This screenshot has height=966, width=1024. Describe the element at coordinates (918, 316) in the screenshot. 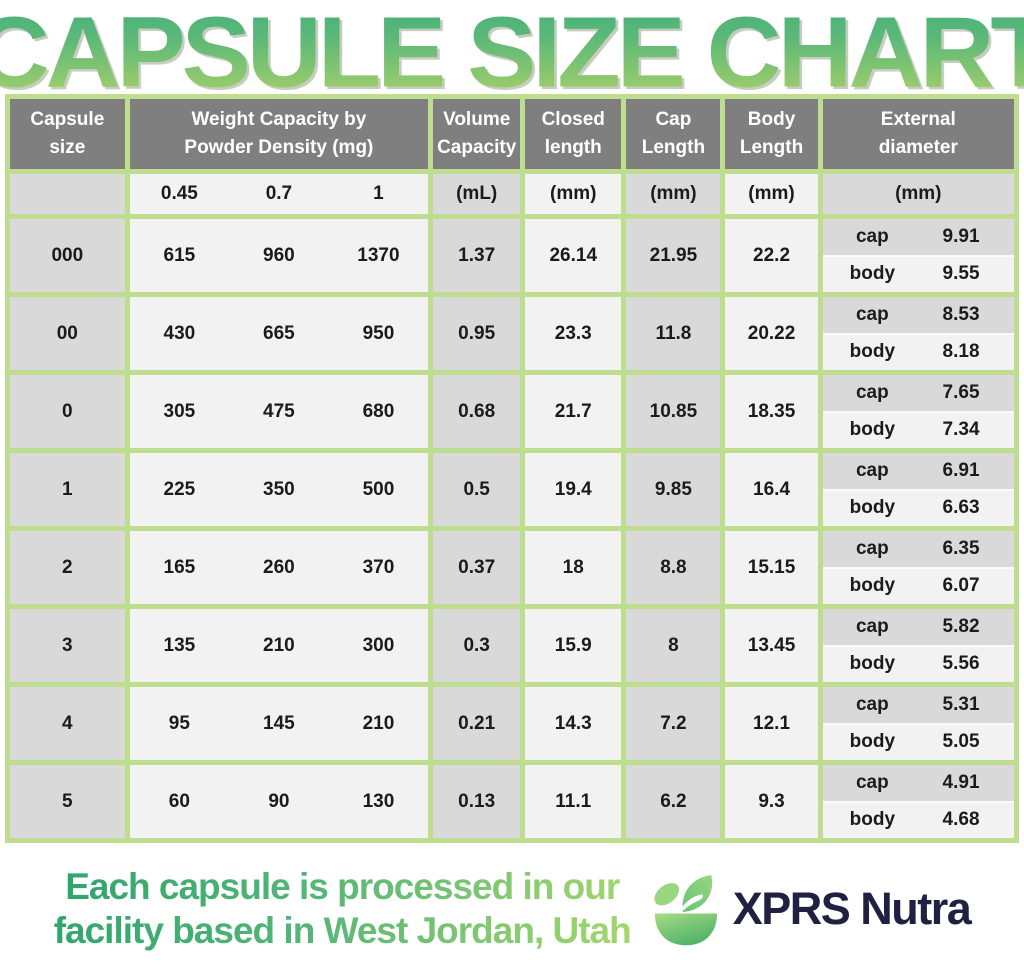

I see `external-cap-row: cap 8.53` at that location.